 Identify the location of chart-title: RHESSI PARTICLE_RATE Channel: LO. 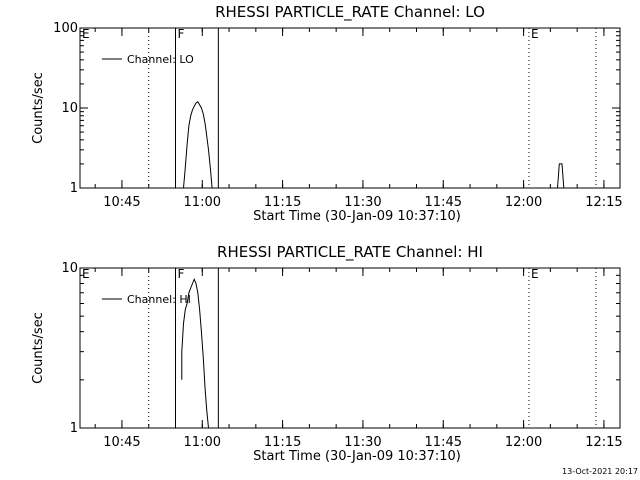
(350, 12).